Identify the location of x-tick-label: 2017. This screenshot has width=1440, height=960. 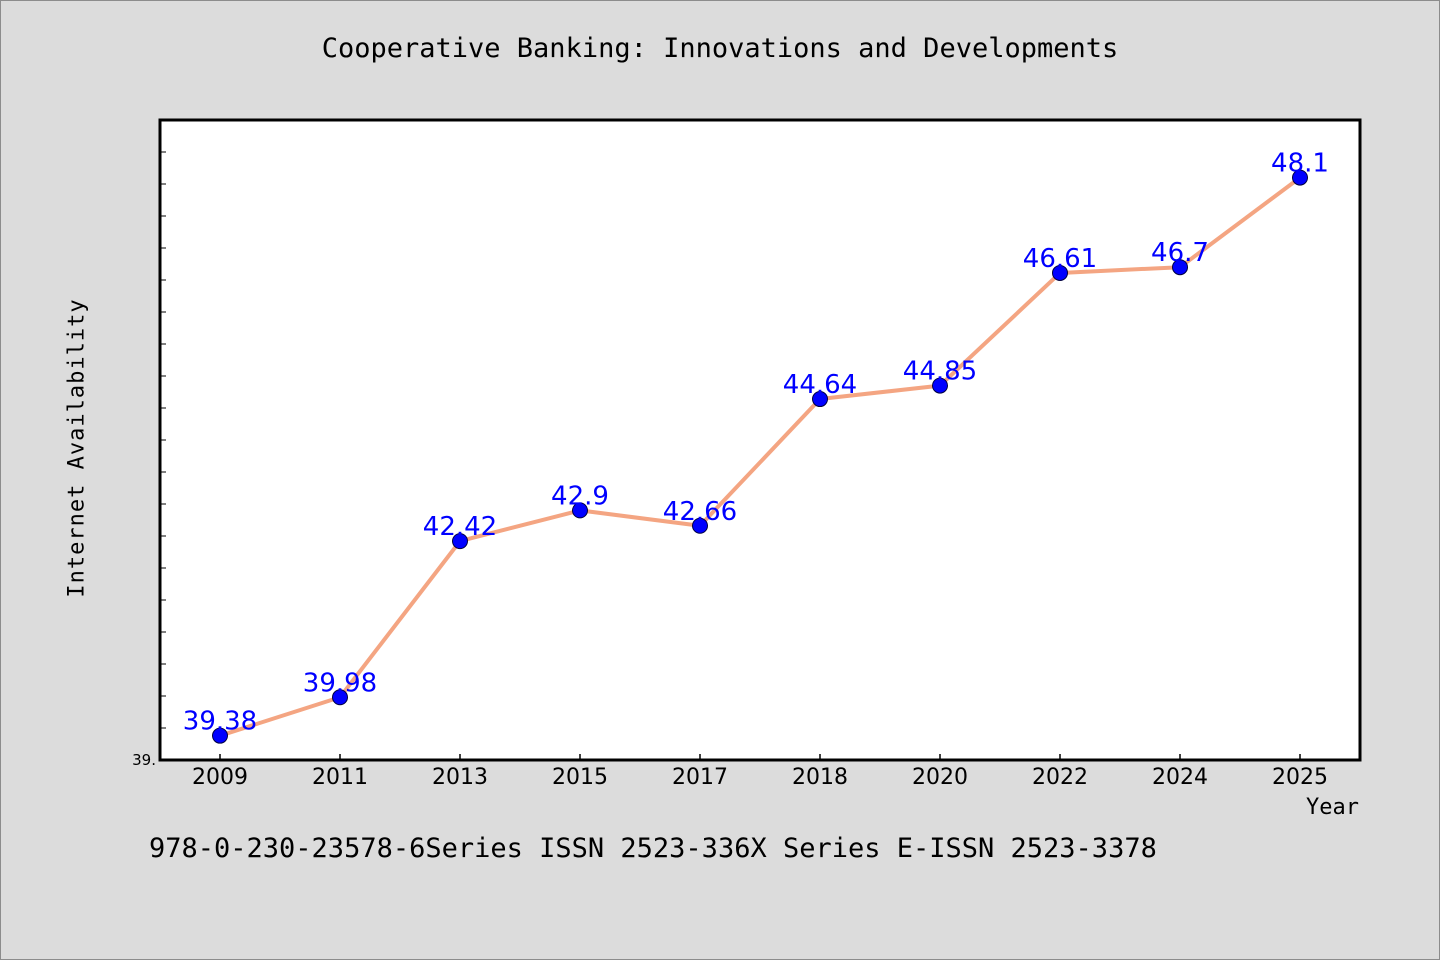
(700, 777).